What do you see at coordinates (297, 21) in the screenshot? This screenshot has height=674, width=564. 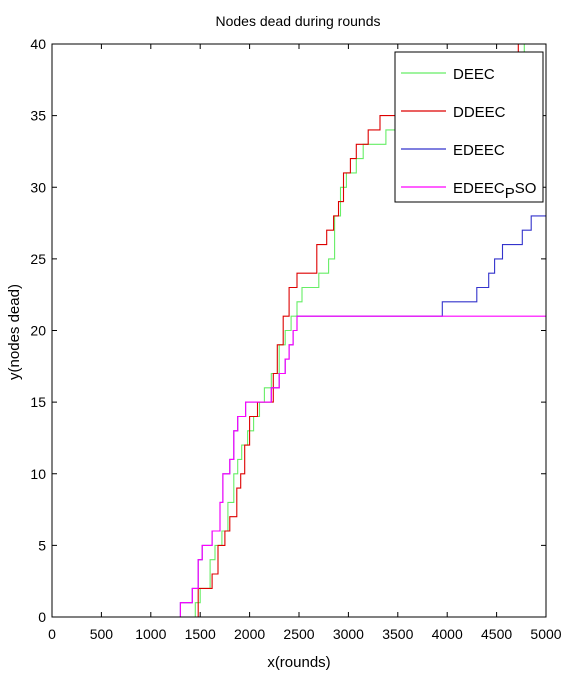 I see `chart-title: Nodes dead during rounds` at bounding box center [297, 21].